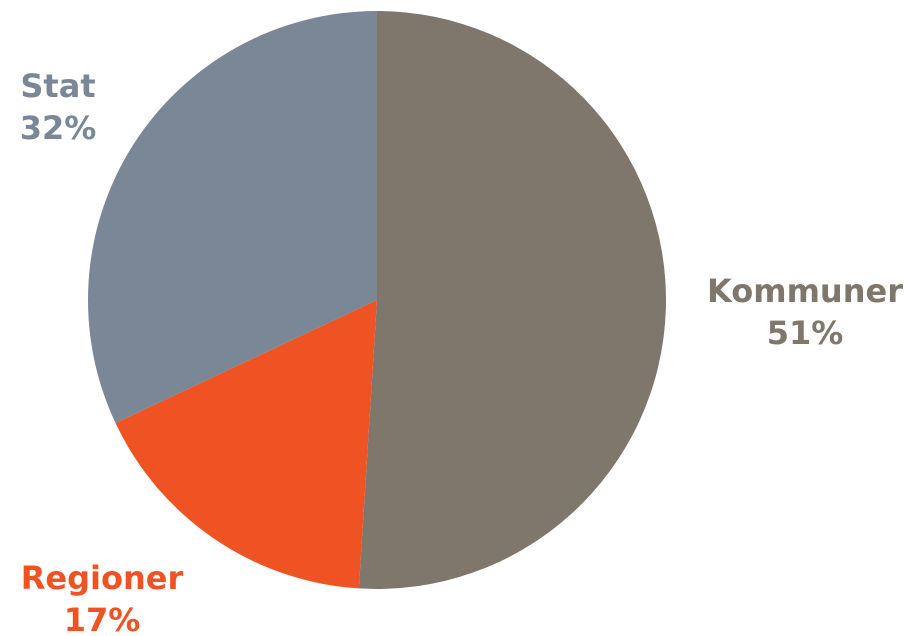  Describe the element at coordinates (102, 578) in the screenshot. I see `slice-label: Regioner` at that location.